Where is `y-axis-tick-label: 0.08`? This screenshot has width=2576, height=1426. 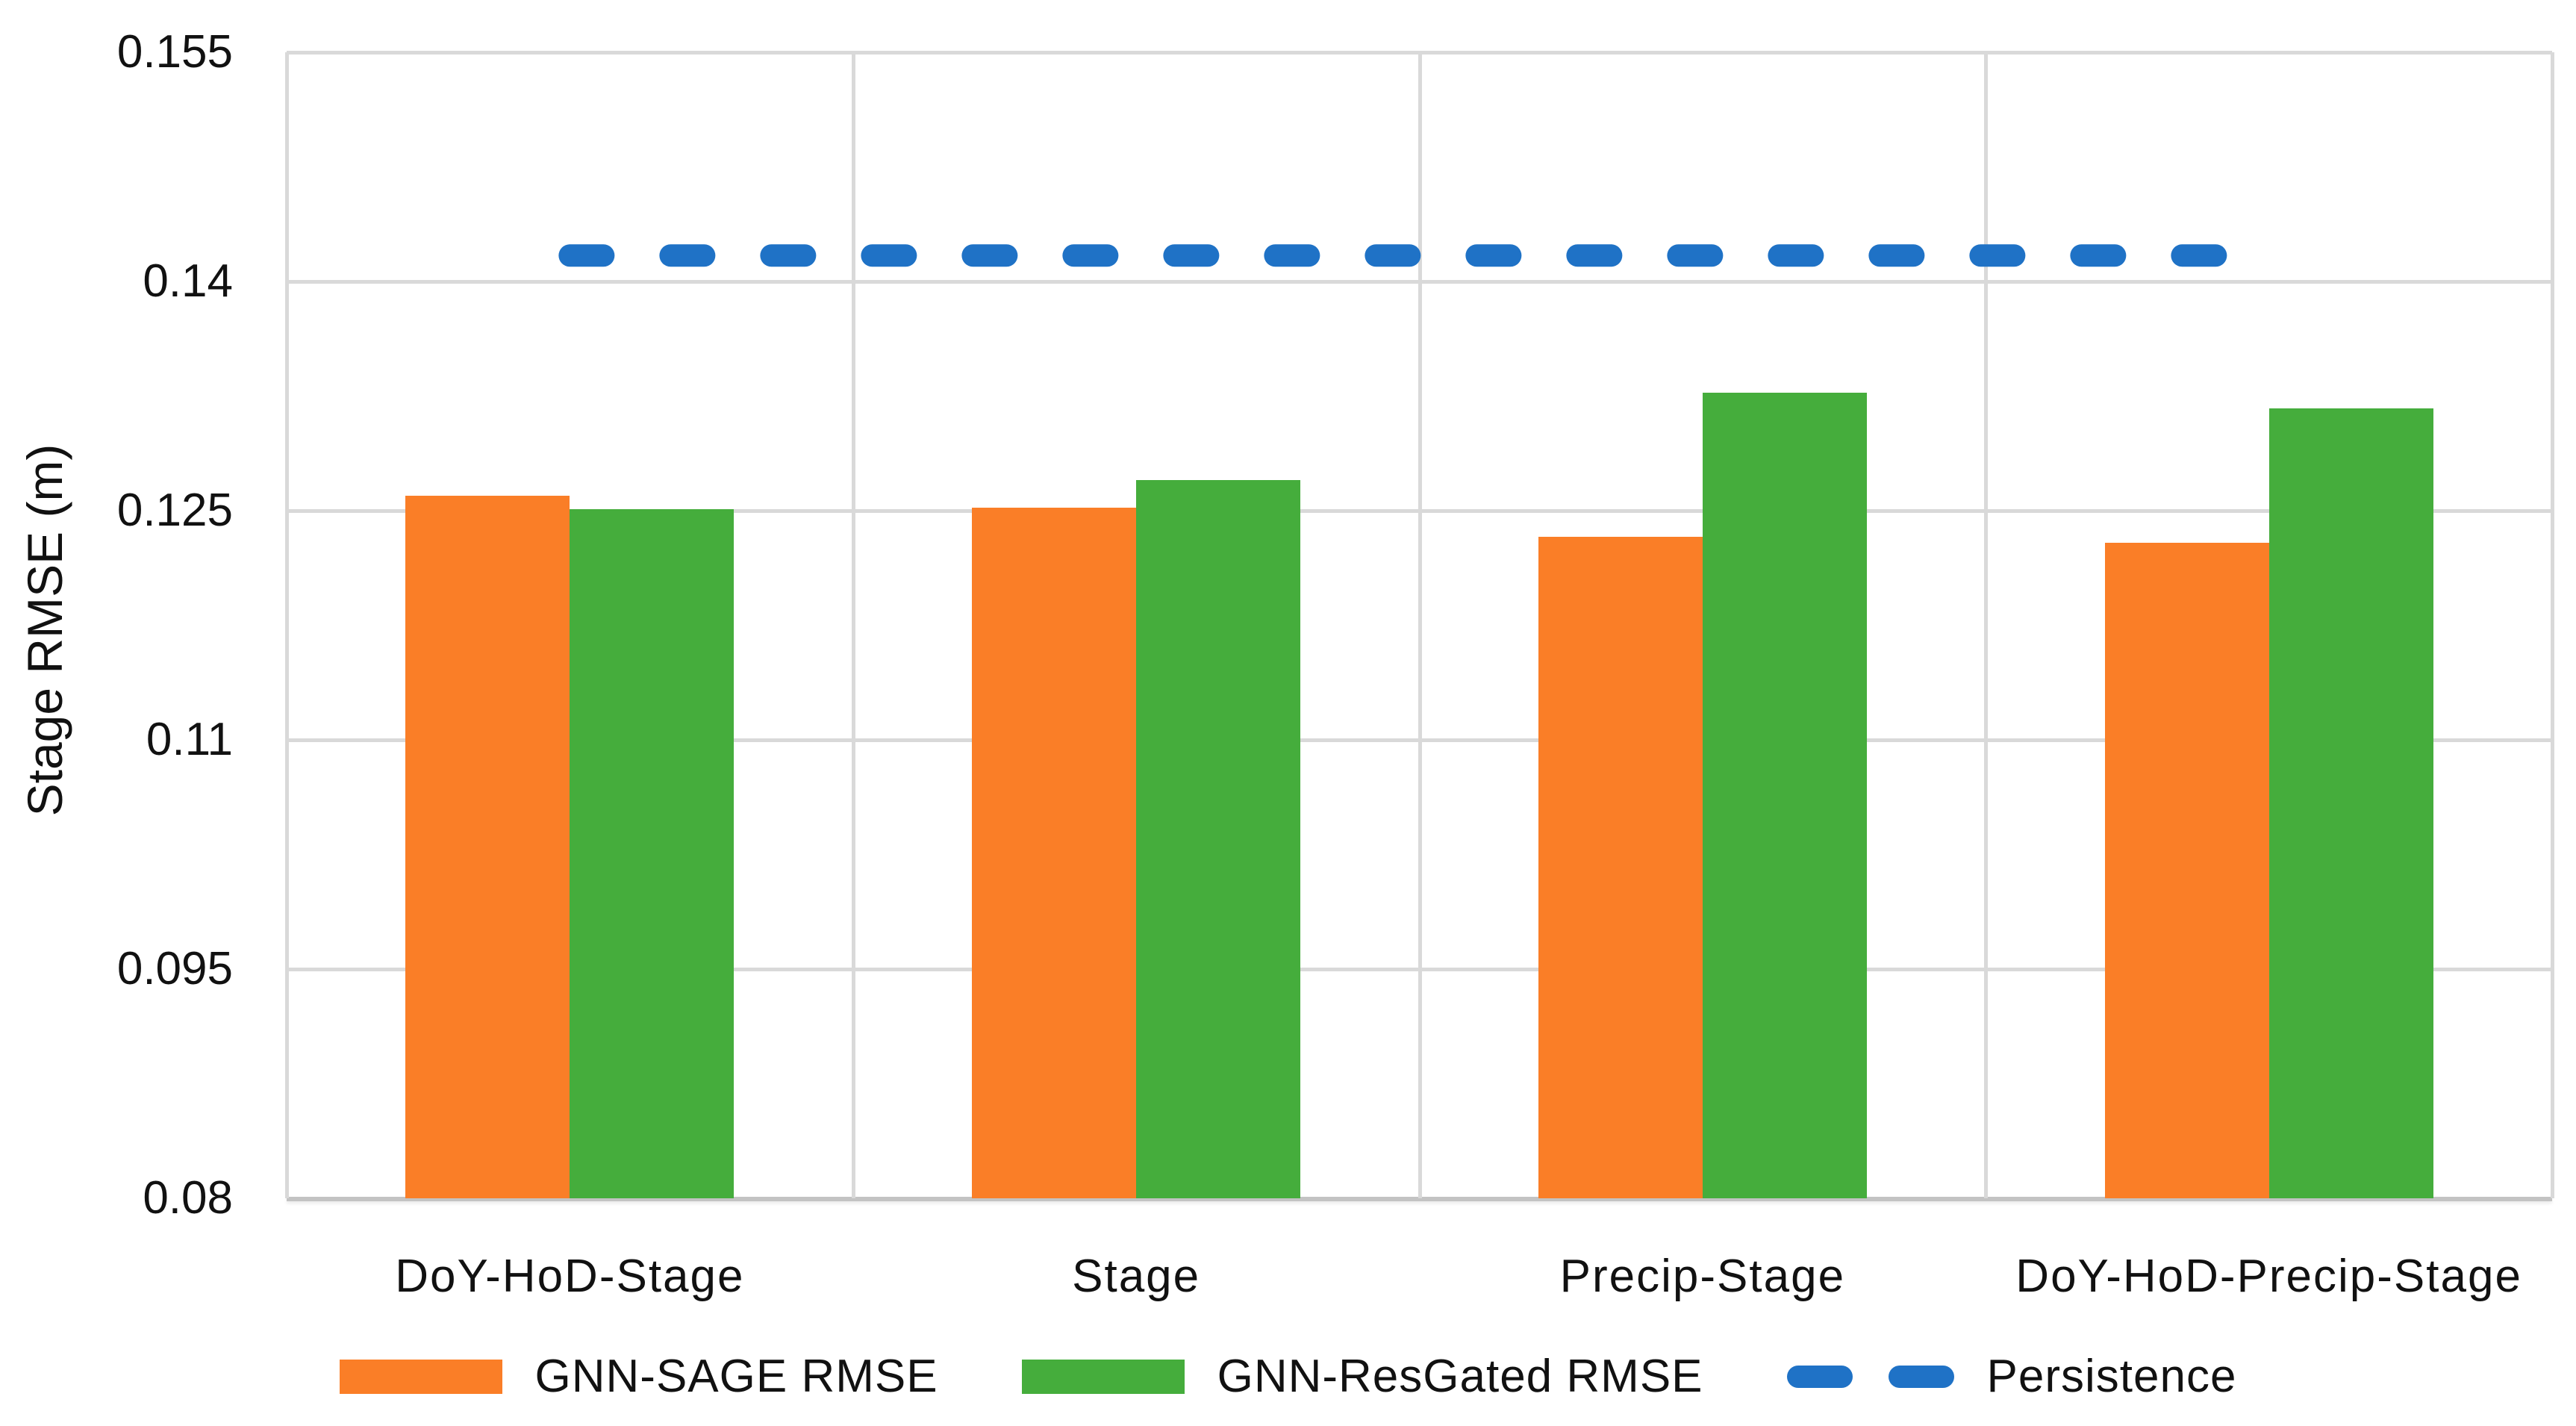 y-axis-tick-label: 0.08 is located at coordinates (188, 1198).